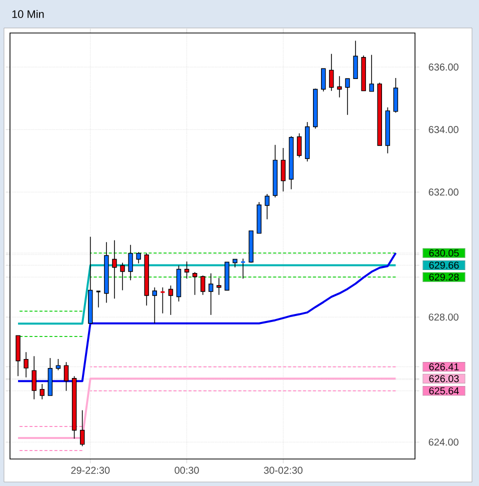 This screenshot has height=486, width=479. What do you see at coordinates (443, 442) in the screenshot?
I see `y-tick-label: 624.00` at bounding box center [443, 442].